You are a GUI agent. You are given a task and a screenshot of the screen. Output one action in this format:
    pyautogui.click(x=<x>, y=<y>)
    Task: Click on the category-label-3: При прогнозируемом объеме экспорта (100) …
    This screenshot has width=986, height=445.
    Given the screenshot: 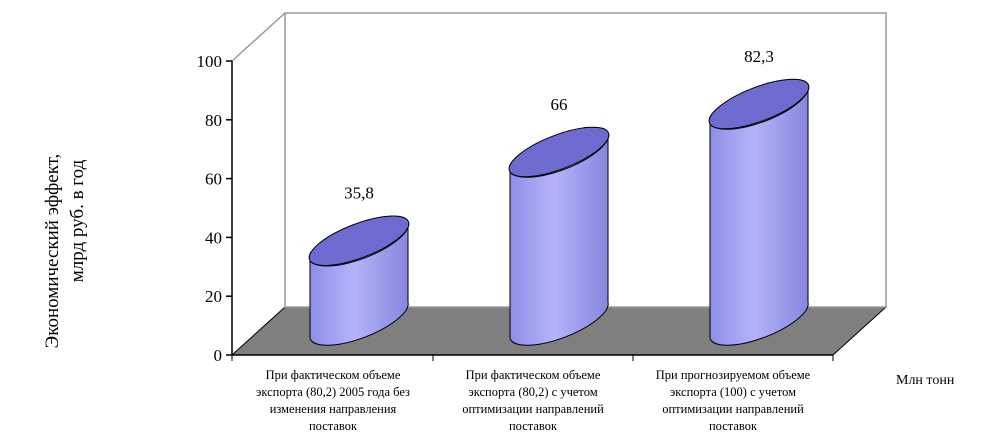 What is the action you would take?
    pyautogui.click(x=733, y=401)
    